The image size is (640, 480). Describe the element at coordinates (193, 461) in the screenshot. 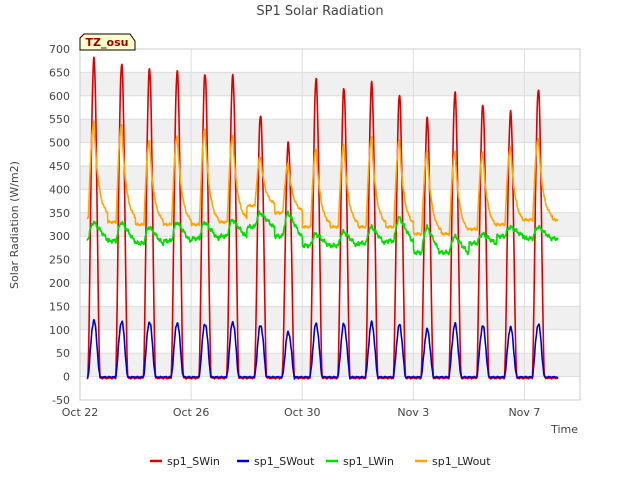

I see `legend-label: sp1_SWin` at that location.